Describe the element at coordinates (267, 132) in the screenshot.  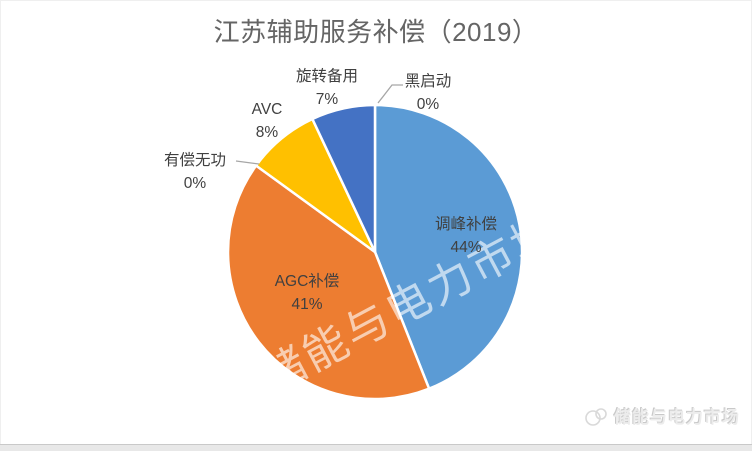
I see `label-avc-pct: 8%` at that location.